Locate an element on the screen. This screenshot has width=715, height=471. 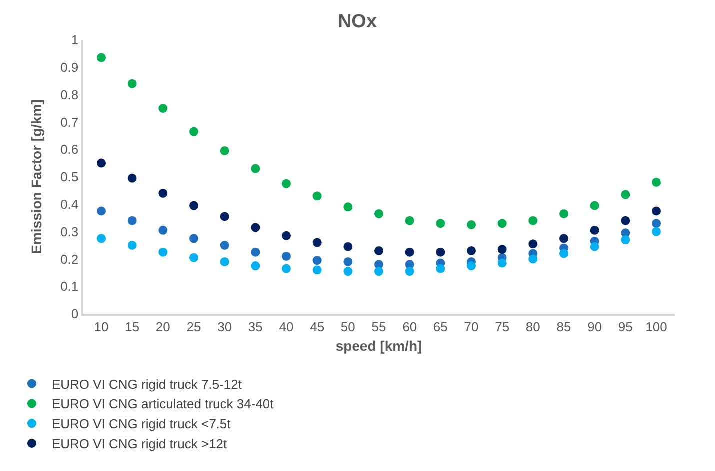
y-tick-label: 0.7 is located at coordinates (69, 122).